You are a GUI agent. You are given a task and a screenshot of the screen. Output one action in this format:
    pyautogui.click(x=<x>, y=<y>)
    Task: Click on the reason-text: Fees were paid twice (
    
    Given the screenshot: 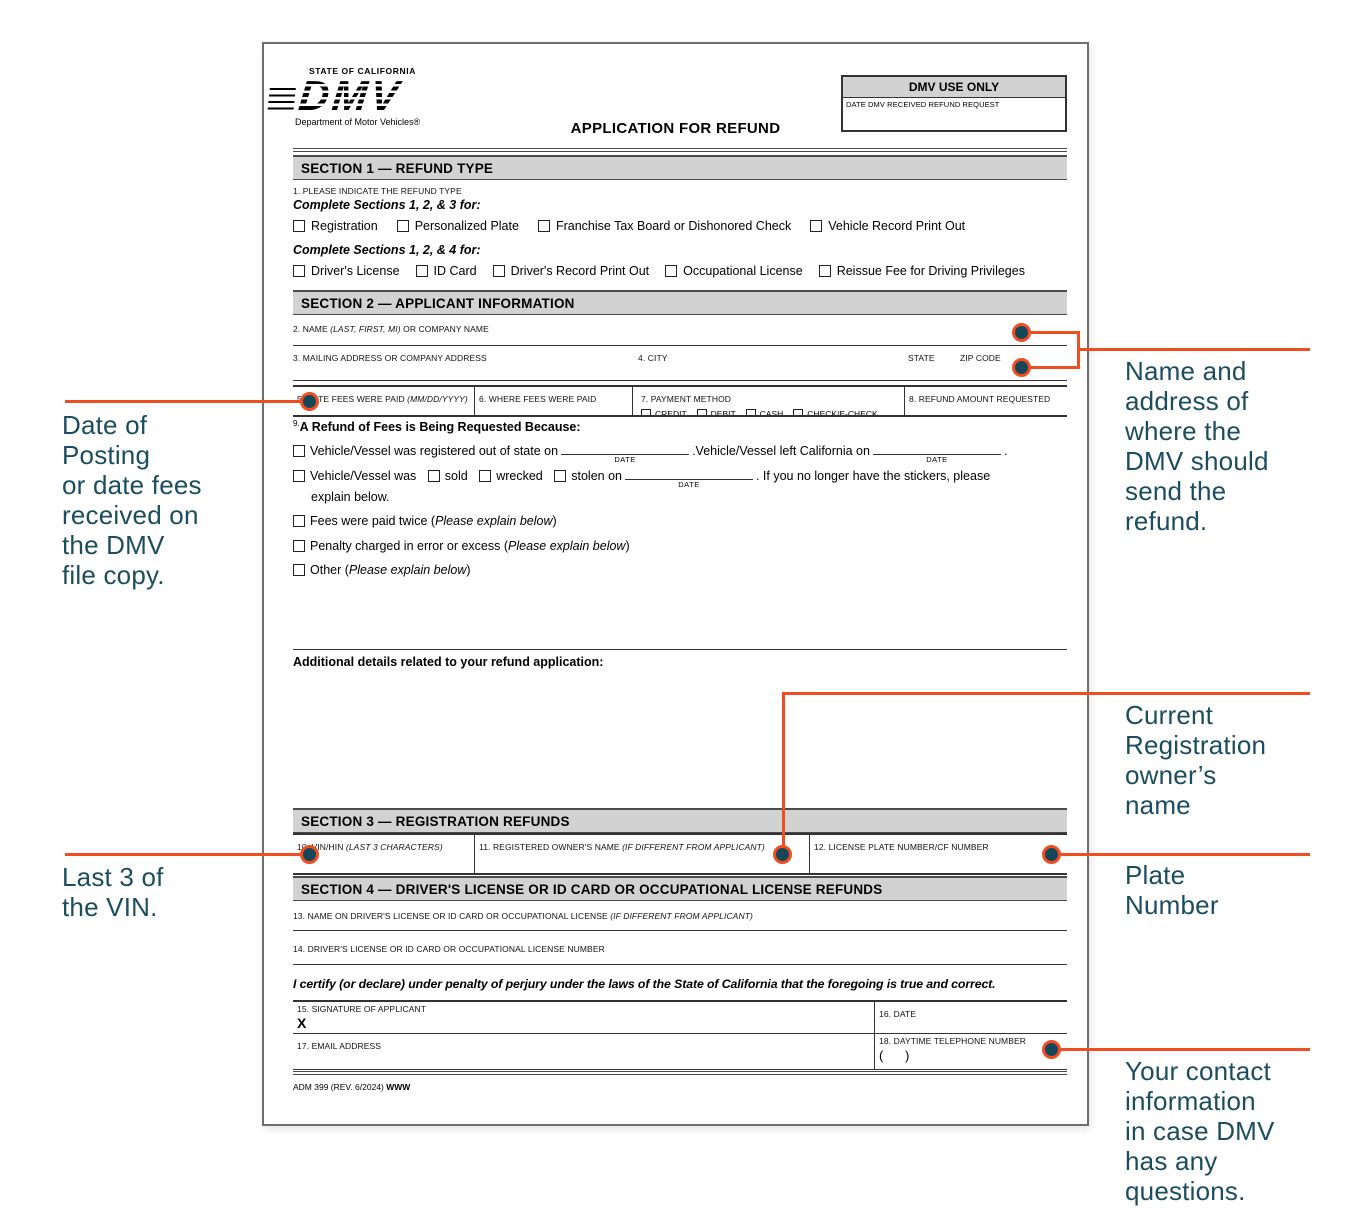 What is the action you would take?
    pyautogui.click(x=373, y=521)
    